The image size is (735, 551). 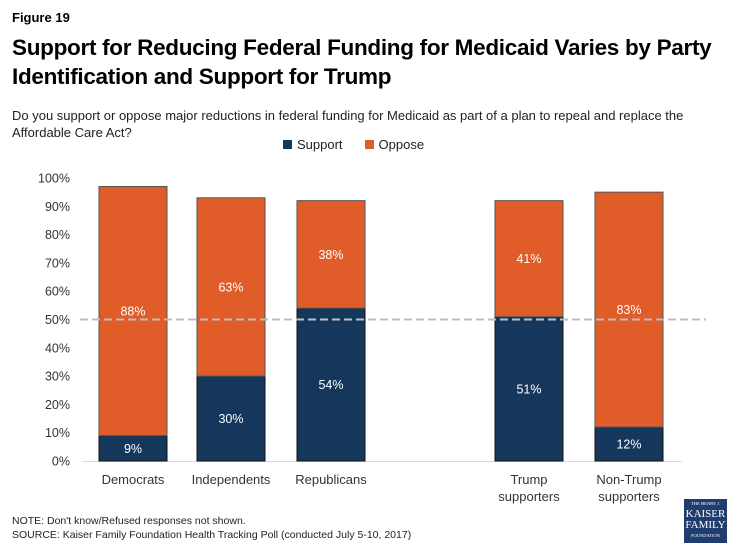 What do you see at coordinates (705, 513) in the screenshot?
I see `logo-text: KAISER` at bounding box center [705, 513].